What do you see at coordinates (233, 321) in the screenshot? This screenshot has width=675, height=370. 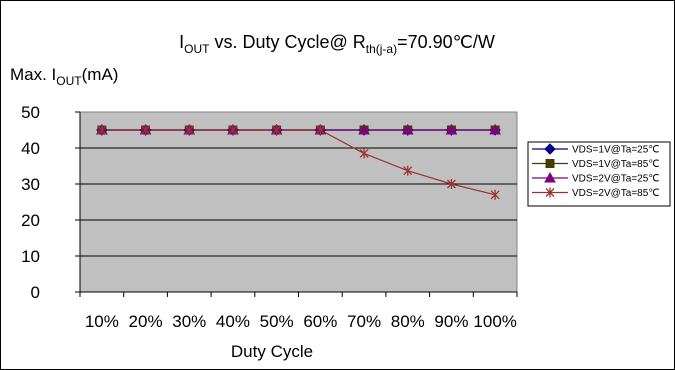 I see `x-tick-label: 40%` at bounding box center [233, 321].